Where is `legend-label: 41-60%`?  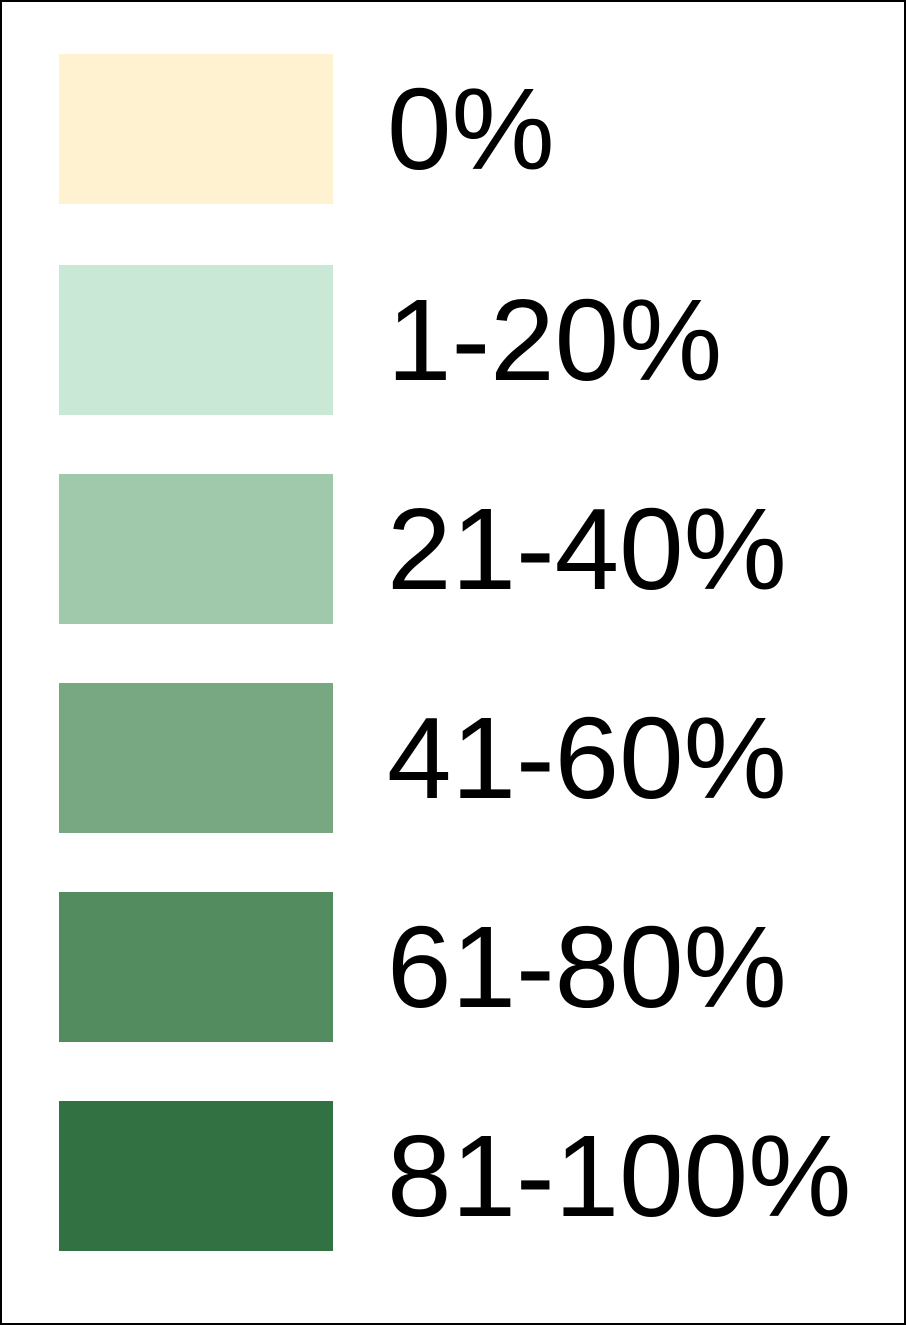
legend-label: 41-60% is located at coordinates (587, 758).